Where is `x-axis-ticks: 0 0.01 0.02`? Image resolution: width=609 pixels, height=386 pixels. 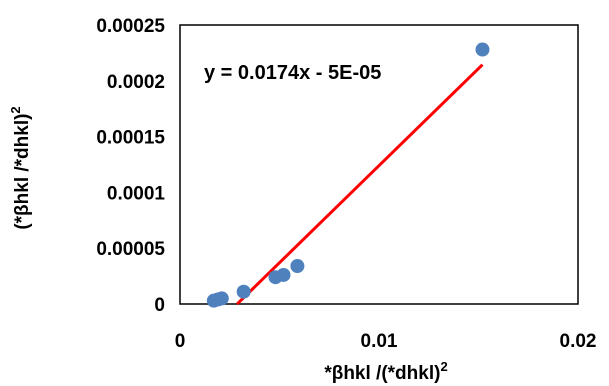
x-axis-ticks: 0 0.01 0.02 is located at coordinates (386, 341).